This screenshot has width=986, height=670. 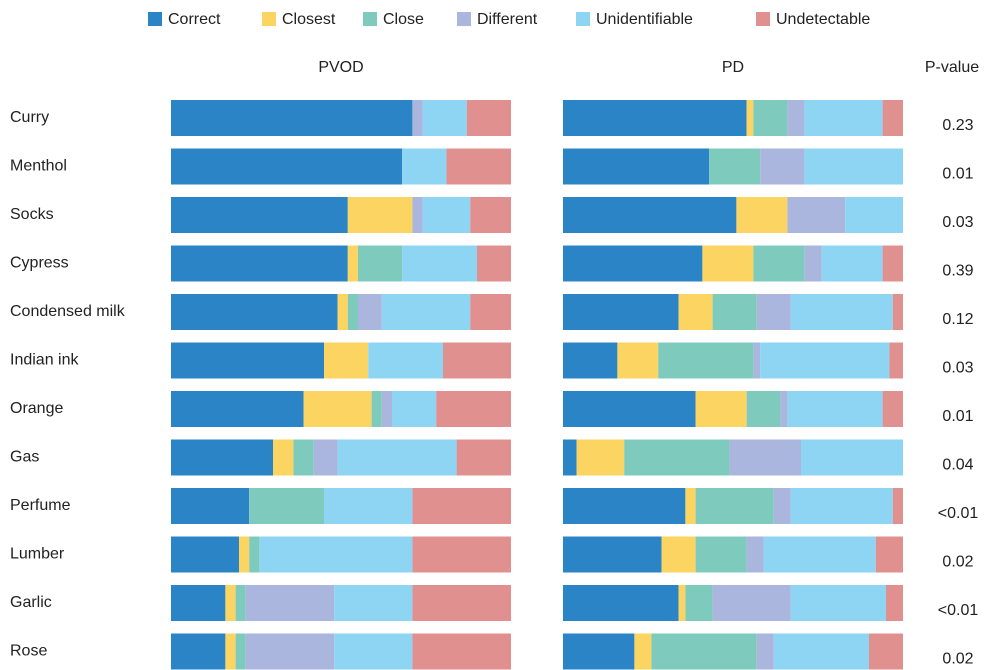 What do you see at coordinates (733, 67) in the screenshot?
I see `panel-title: PD` at bounding box center [733, 67].